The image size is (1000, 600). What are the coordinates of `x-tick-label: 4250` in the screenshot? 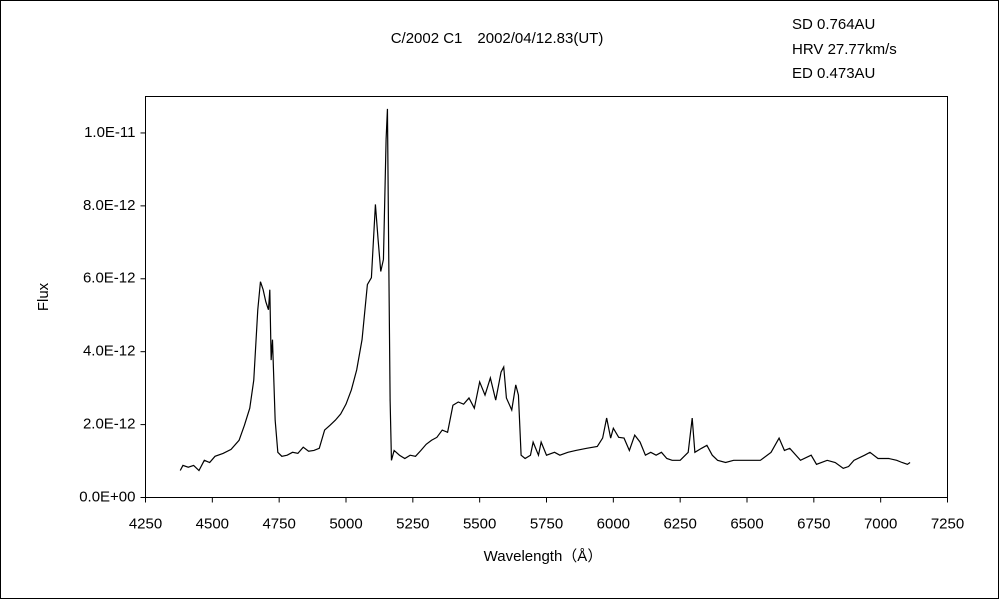 It's located at (145, 523).